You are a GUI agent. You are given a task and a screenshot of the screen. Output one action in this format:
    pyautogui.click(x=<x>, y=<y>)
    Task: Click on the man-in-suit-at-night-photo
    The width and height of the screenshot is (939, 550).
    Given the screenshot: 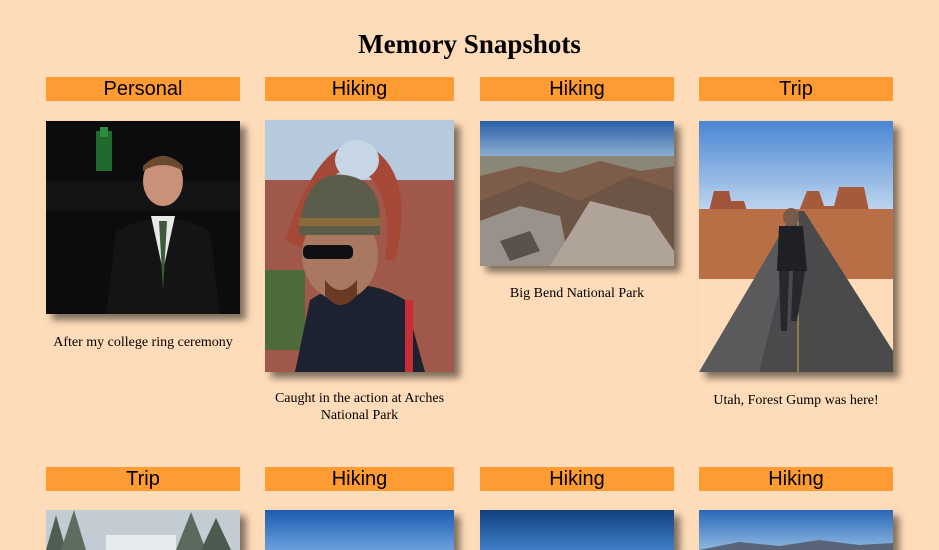 What is the action you would take?
    pyautogui.click(x=143, y=217)
    